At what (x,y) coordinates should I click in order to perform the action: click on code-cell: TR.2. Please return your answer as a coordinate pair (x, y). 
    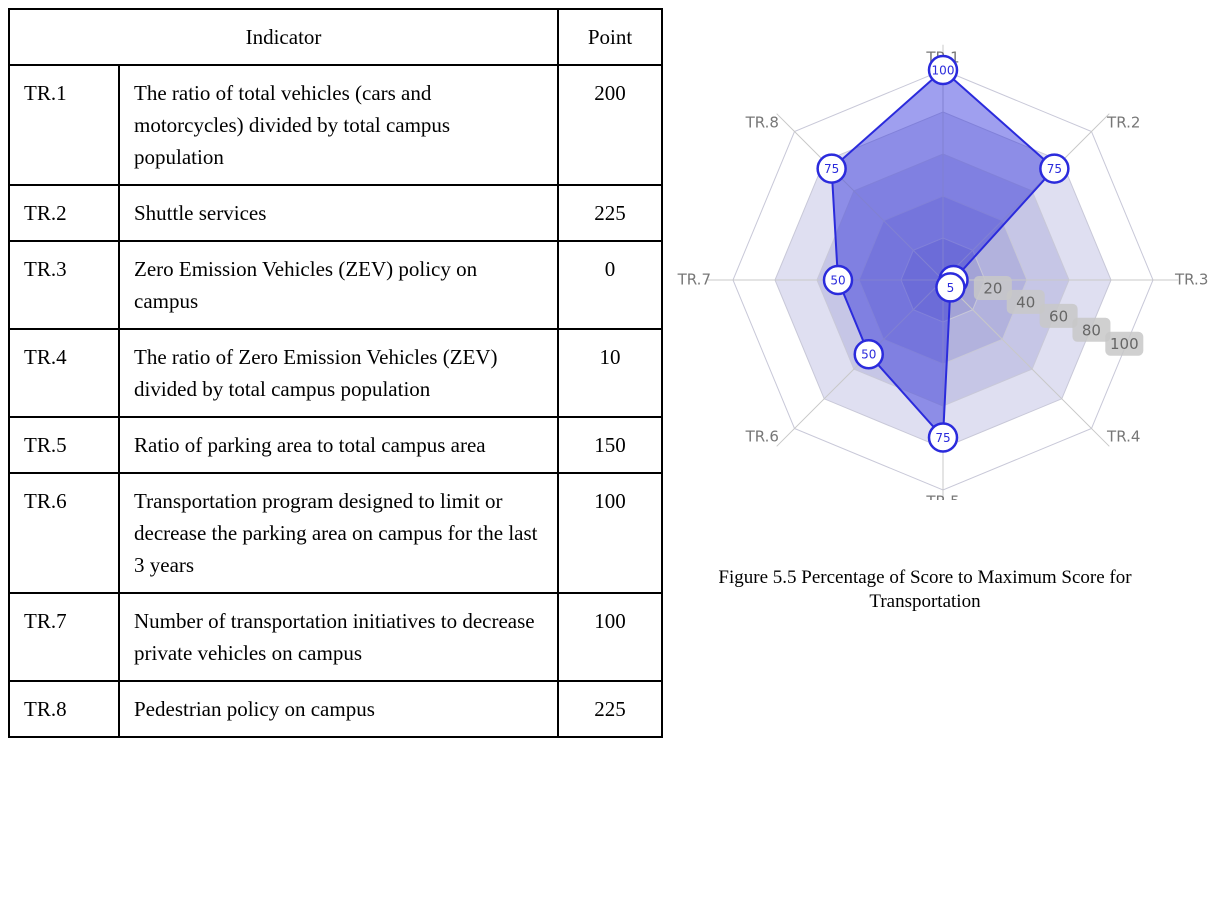
    Looking at the image, I should click on (64, 213).